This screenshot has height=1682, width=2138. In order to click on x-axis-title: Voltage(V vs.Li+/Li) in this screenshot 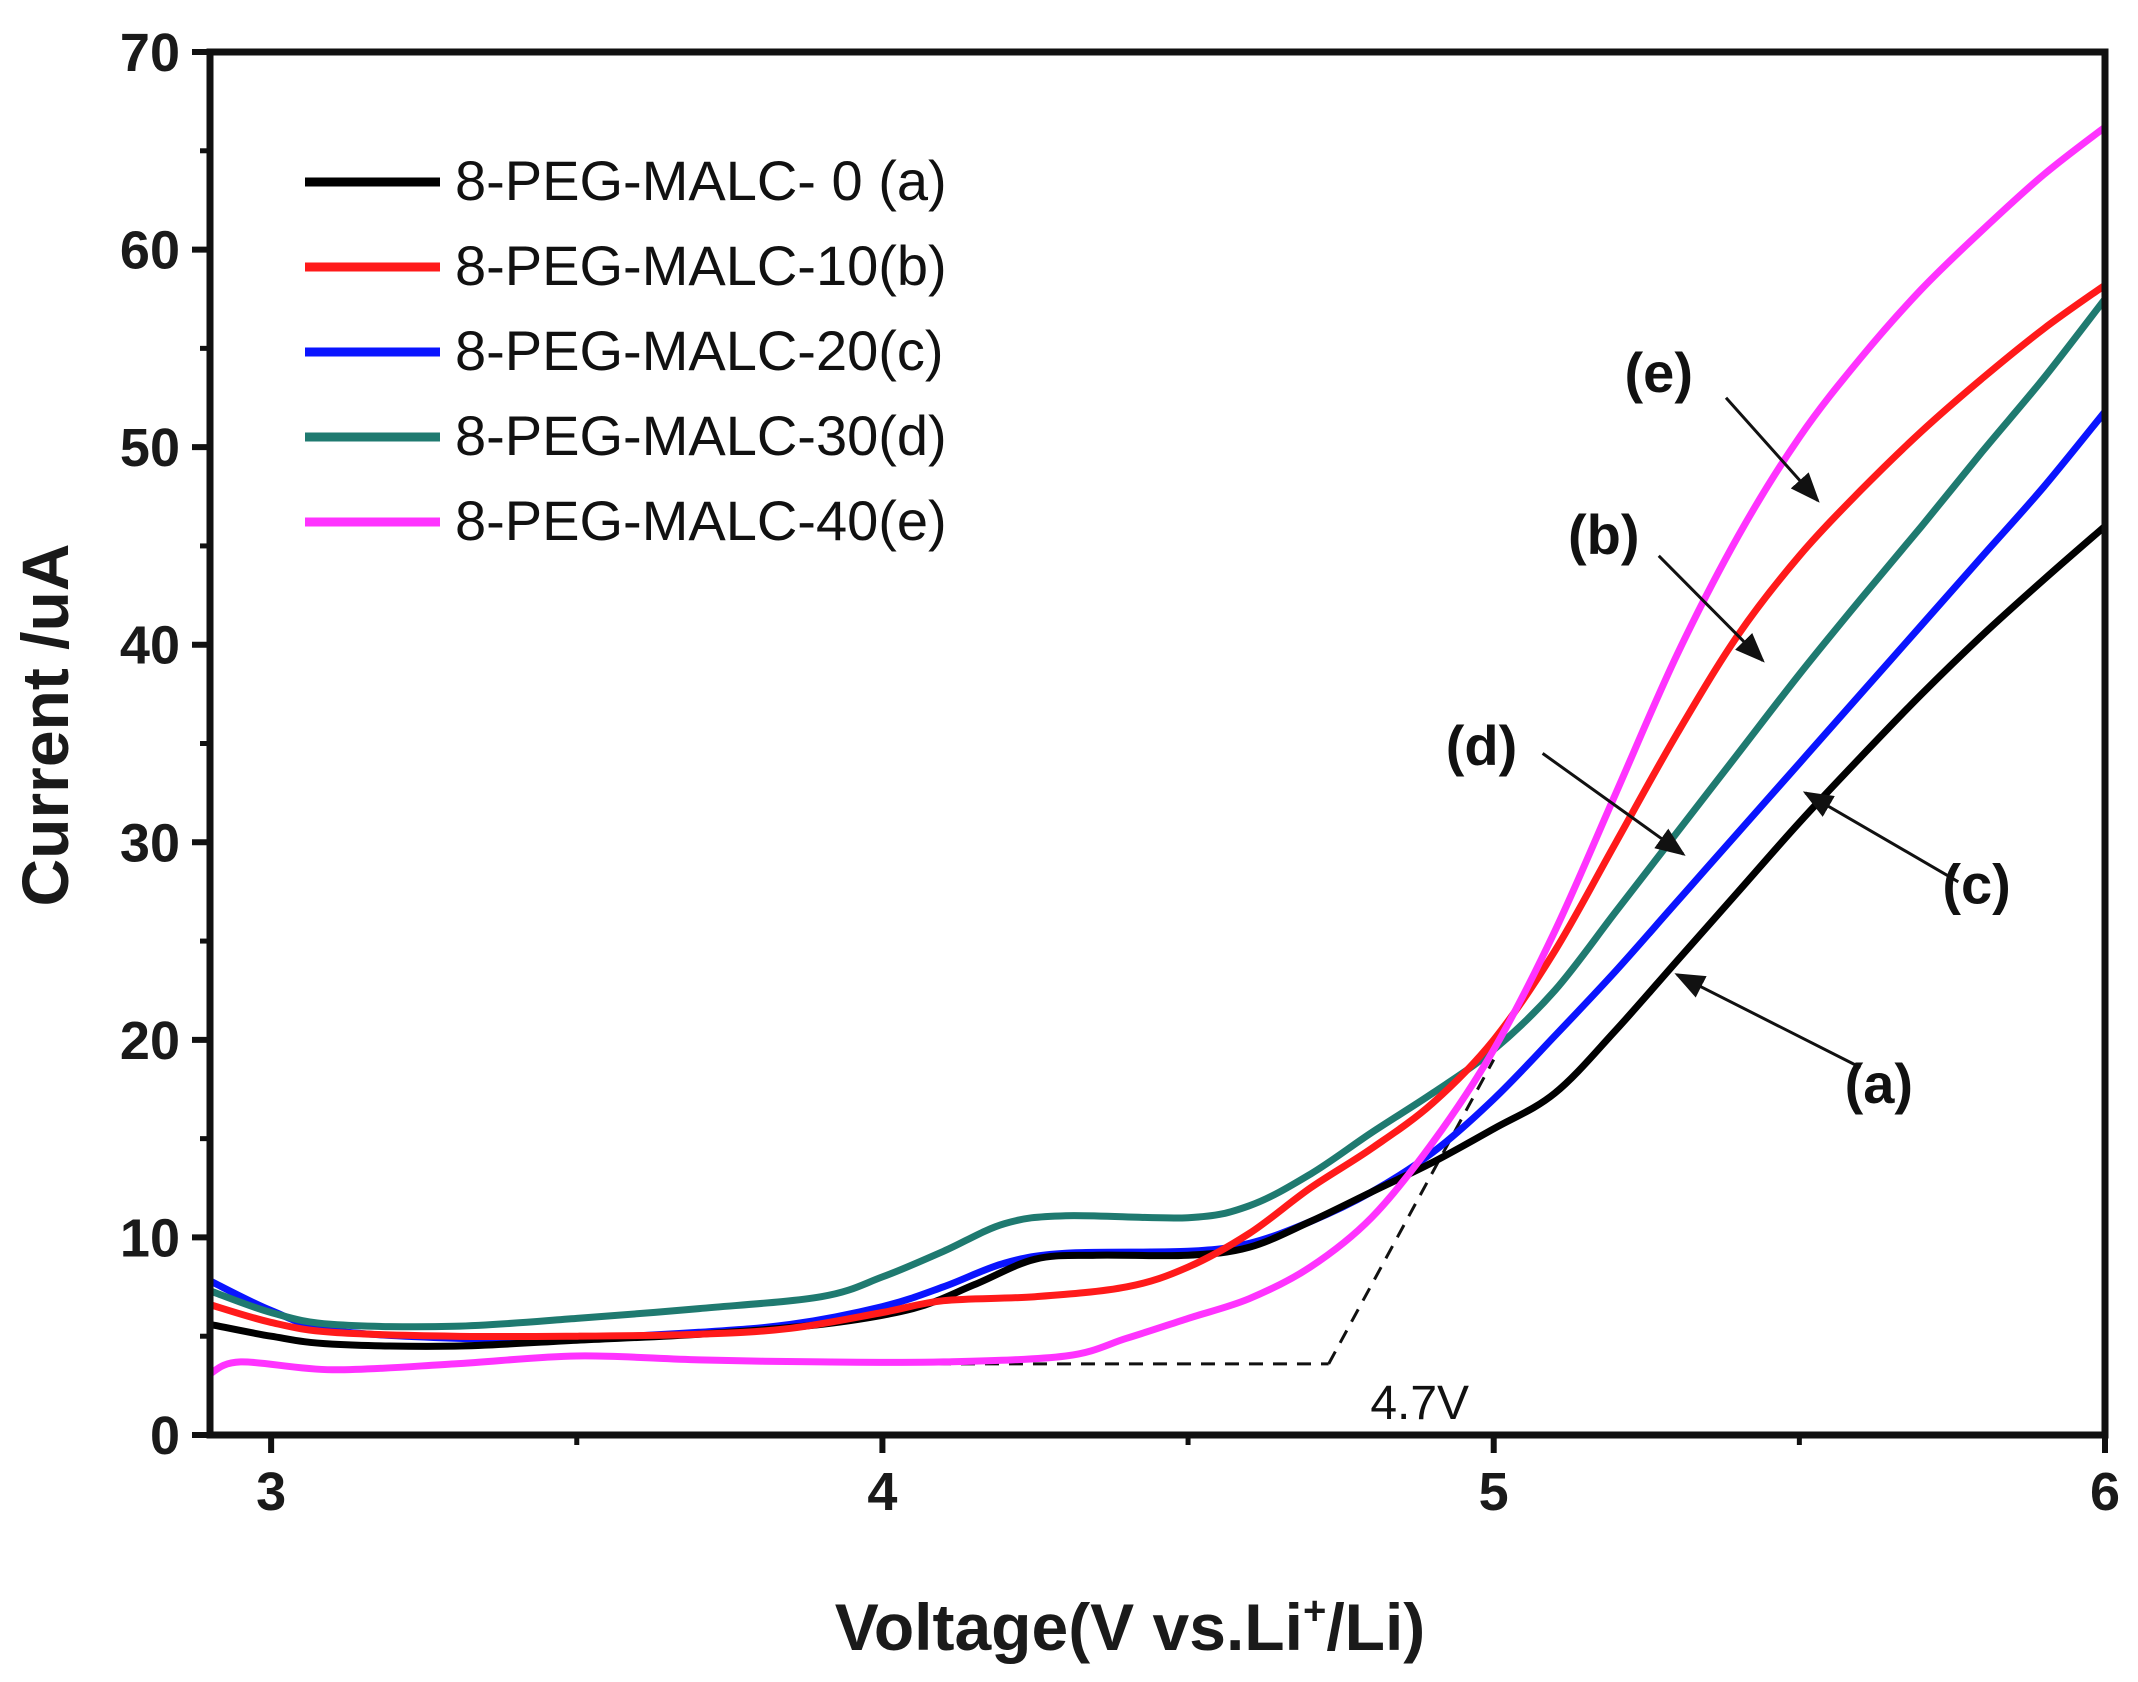, I will do `click(1130, 1626)`.